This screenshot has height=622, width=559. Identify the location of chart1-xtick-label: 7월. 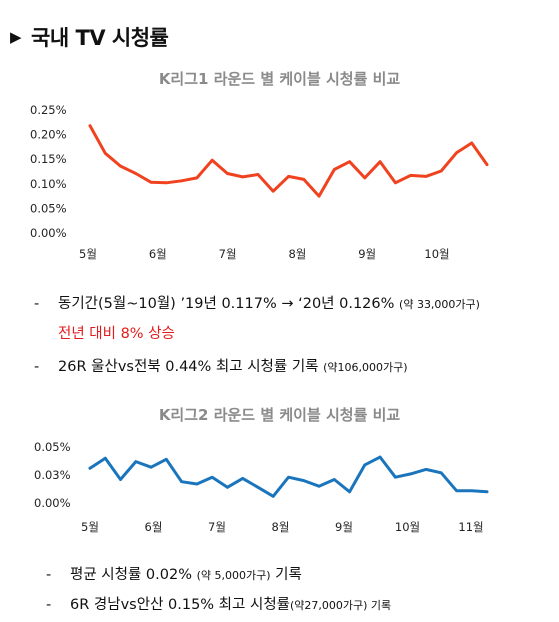
(228, 254).